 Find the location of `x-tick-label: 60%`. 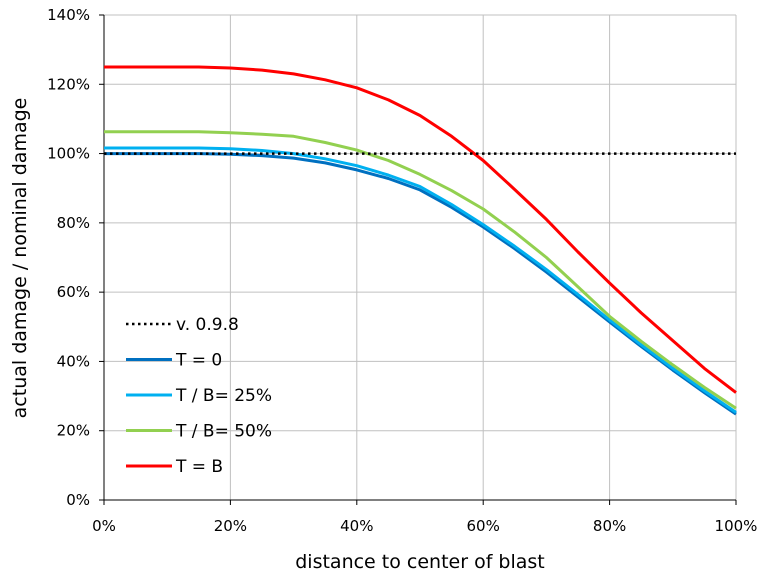

x-tick-label: 60% is located at coordinates (483, 526).